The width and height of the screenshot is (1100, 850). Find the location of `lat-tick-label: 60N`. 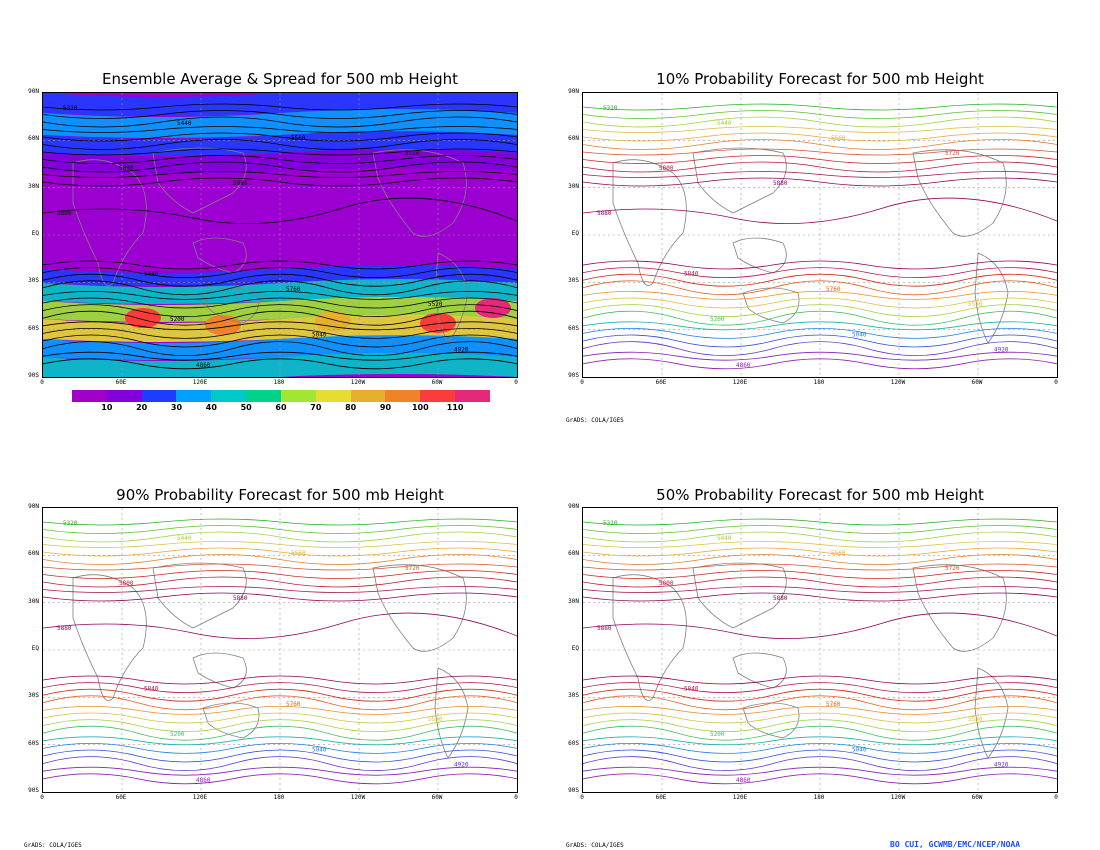

lat-tick-label: 60N is located at coordinates (573, 139).